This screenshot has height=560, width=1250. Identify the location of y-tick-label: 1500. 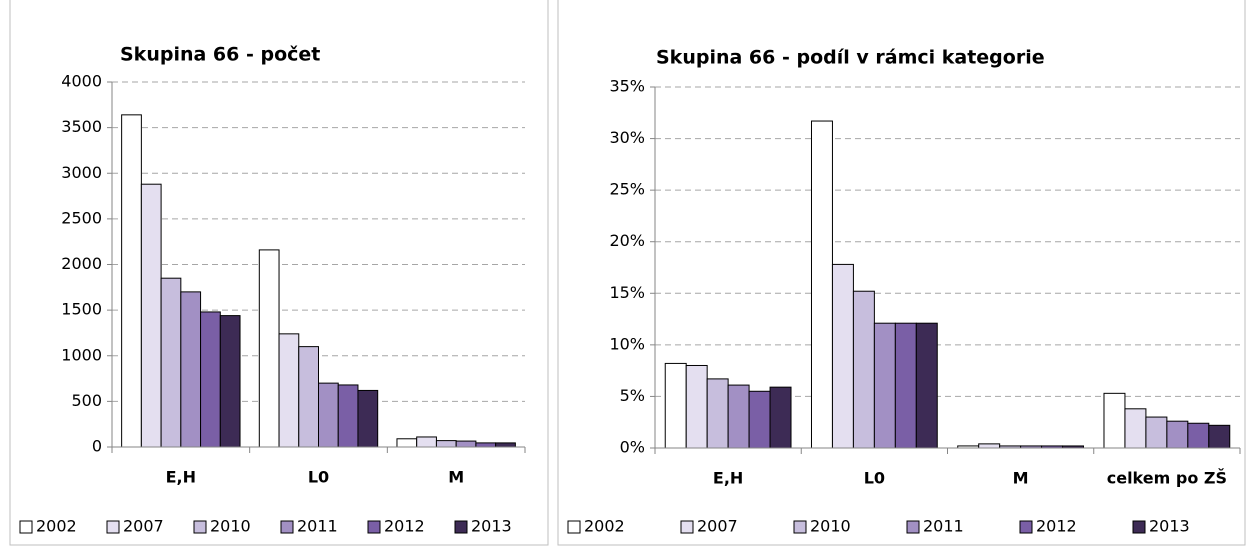
(81, 309).